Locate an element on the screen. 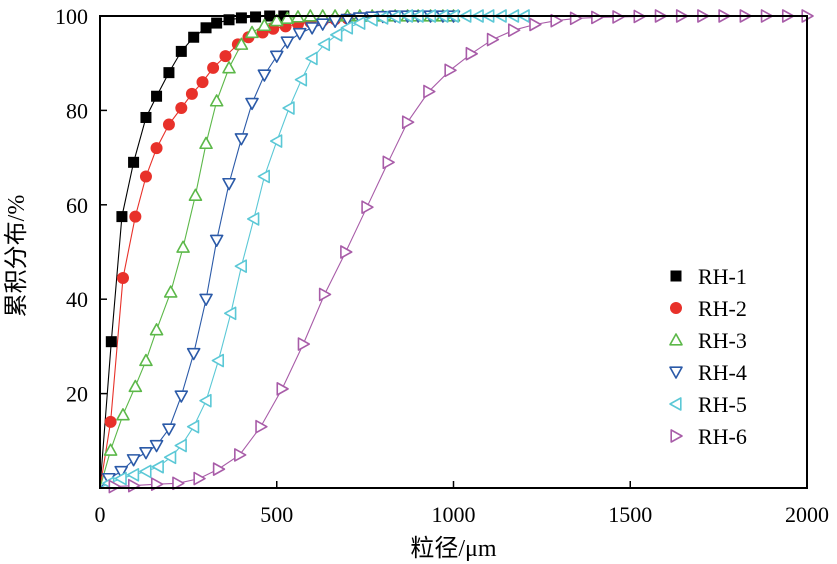 This screenshot has width=837, height=564. legend-item-rh-4: RH-4 is located at coordinates (708, 372).